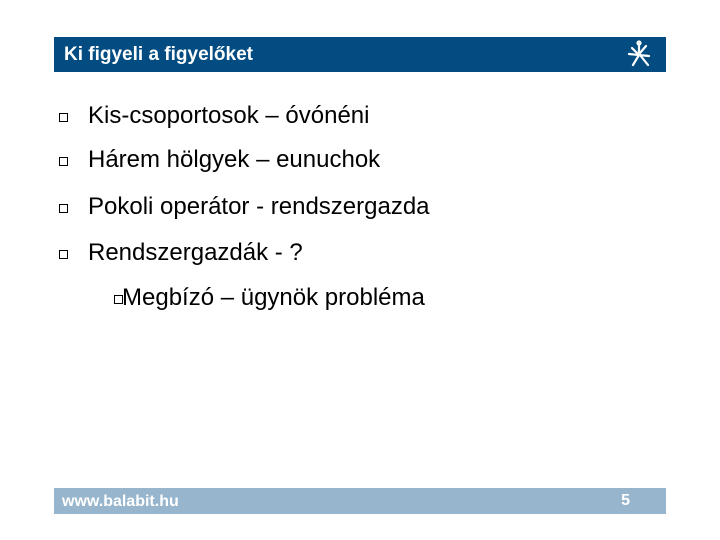 The width and height of the screenshot is (720, 540). What do you see at coordinates (625, 500) in the screenshot?
I see `page-number: 5` at bounding box center [625, 500].